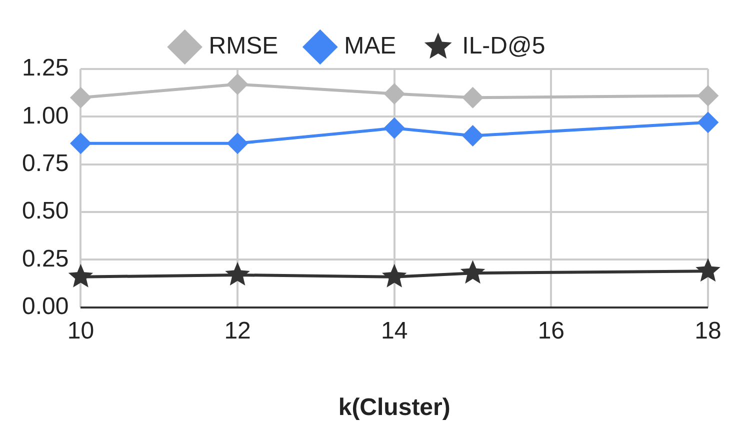 Image resolution: width=732 pixels, height=437 pixels. I want to click on x-tick-label: 14, so click(394, 330).